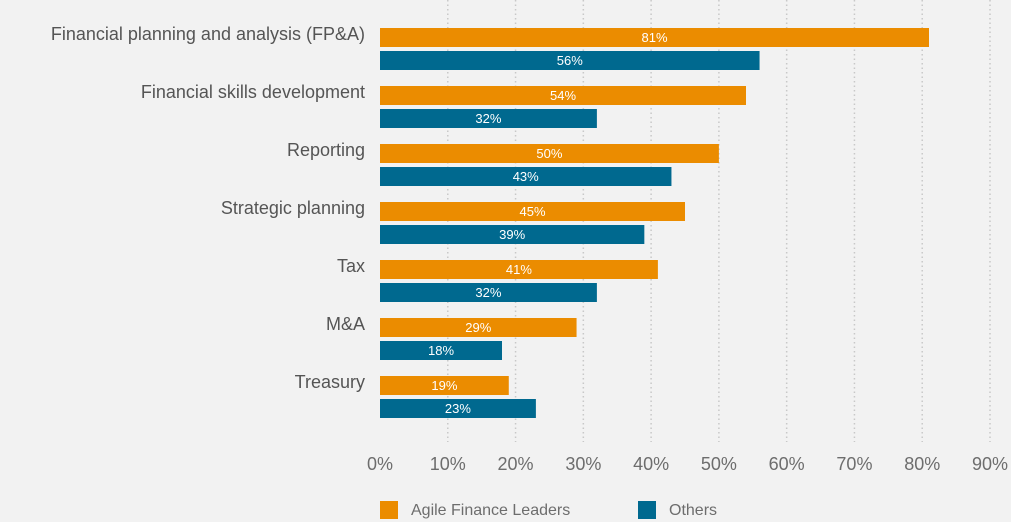 Image resolution: width=1011 pixels, height=522 pixels. Describe the element at coordinates (651, 464) in the screenshot. I see `x-tick-label: 40%` at that location.